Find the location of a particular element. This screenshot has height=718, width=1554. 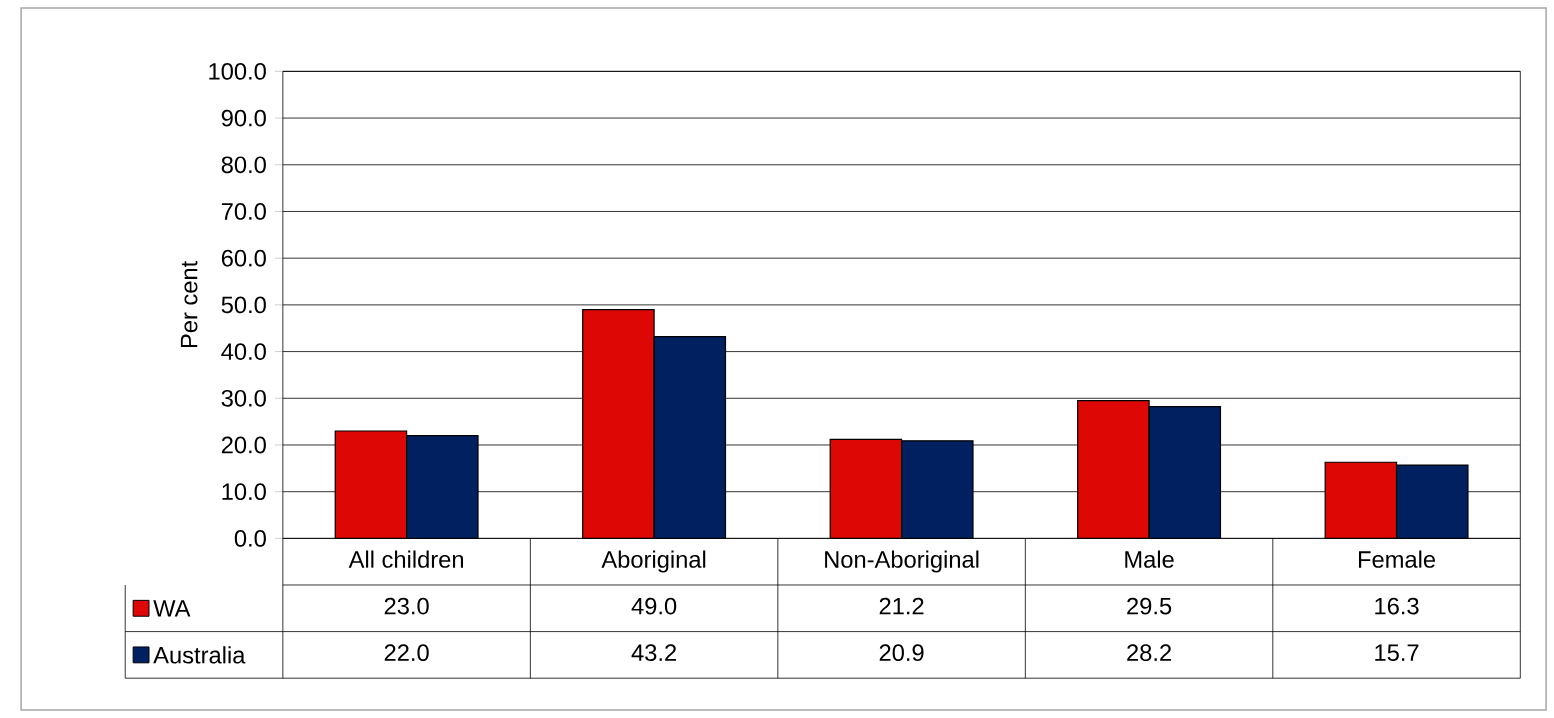

x-tick-label: Non-Aboriginal is located at coordinates (902, 561).